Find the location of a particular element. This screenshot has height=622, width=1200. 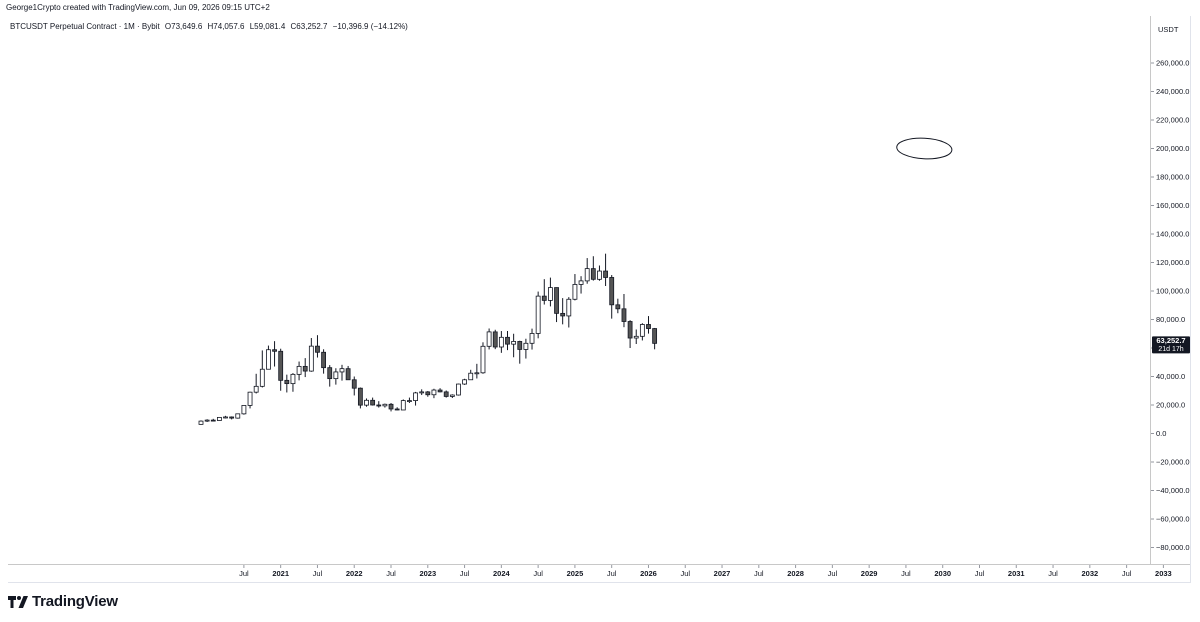

price-tick-label: 200,000.0 is located at coordinates (1172, 148).